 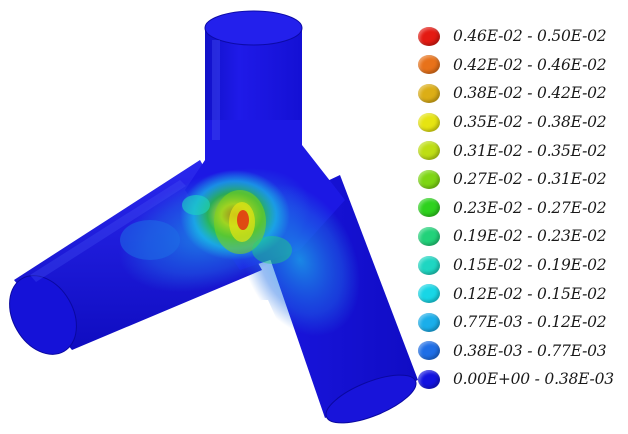 What do you see at coordinates (530, 236) in the screenshot?
I see `legend-label: 0.19E-02 - 0.23E-02` at bounding box center [530, 236].